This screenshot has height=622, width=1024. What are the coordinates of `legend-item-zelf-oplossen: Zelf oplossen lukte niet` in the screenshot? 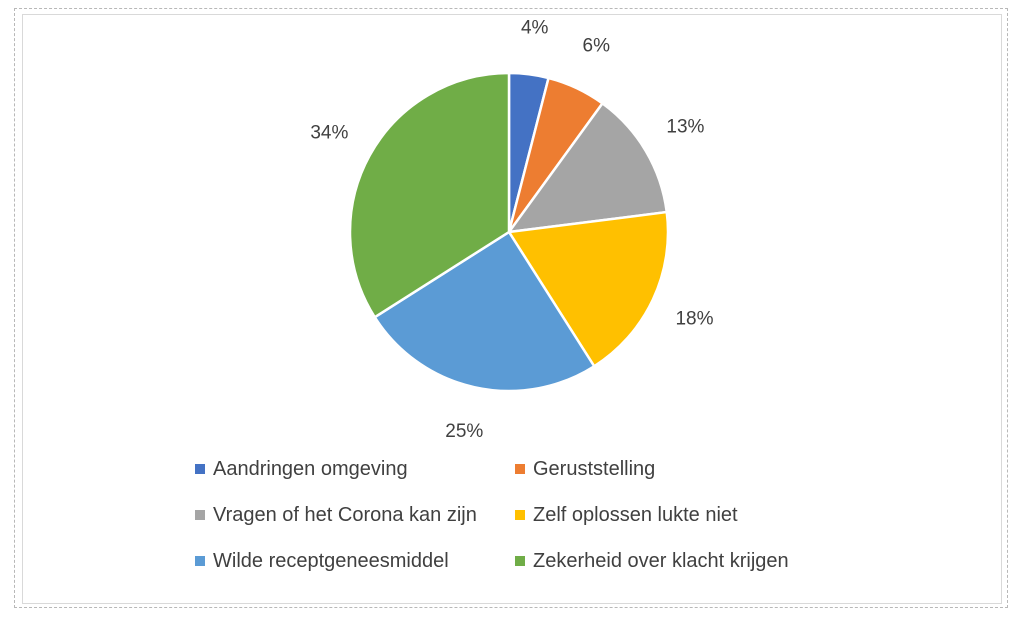 It's located at (675, 515).